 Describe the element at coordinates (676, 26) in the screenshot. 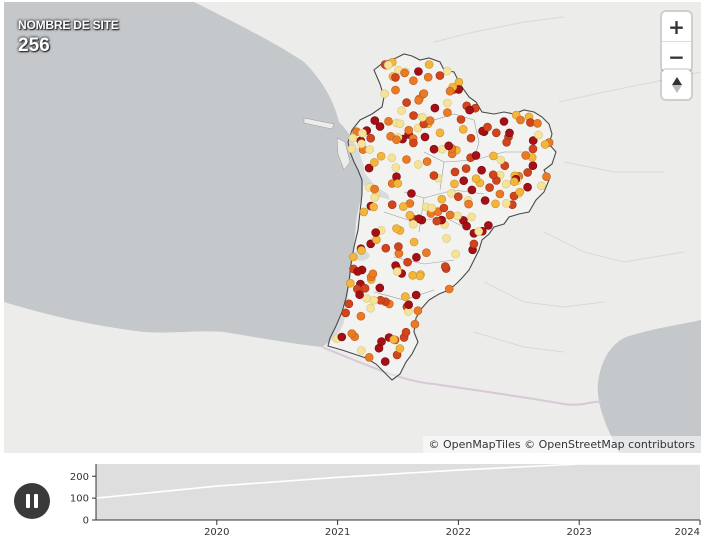

I see `zoom-in-button: +` at that location.